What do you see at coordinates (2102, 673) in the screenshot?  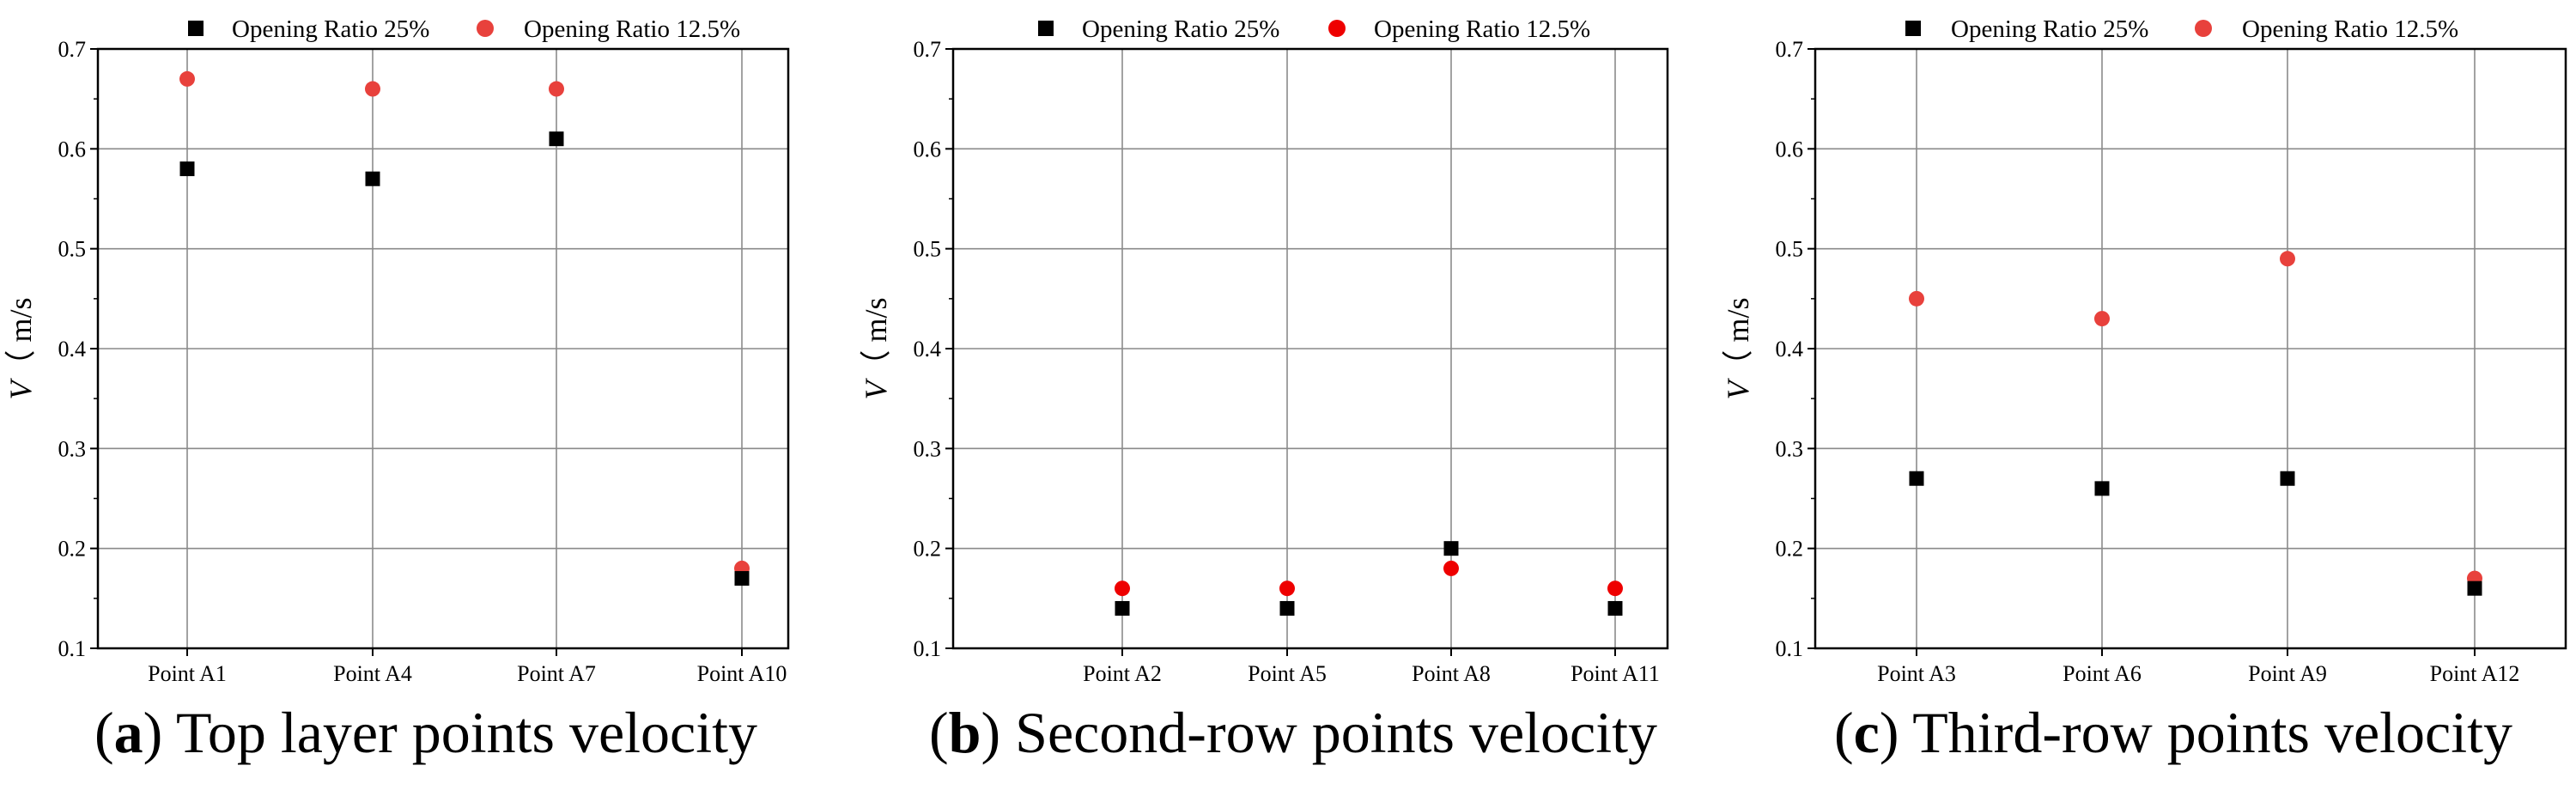 I see `x-tick-label: Point A6` at bounding box center [2102, 673].